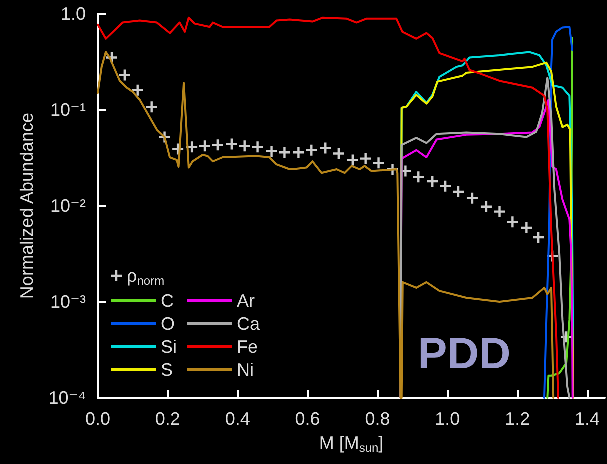 Image resolution: width=607 pixels, height=464 pixels. I want to click on y-tick-label: 10⁻¹, so click(68, 110).